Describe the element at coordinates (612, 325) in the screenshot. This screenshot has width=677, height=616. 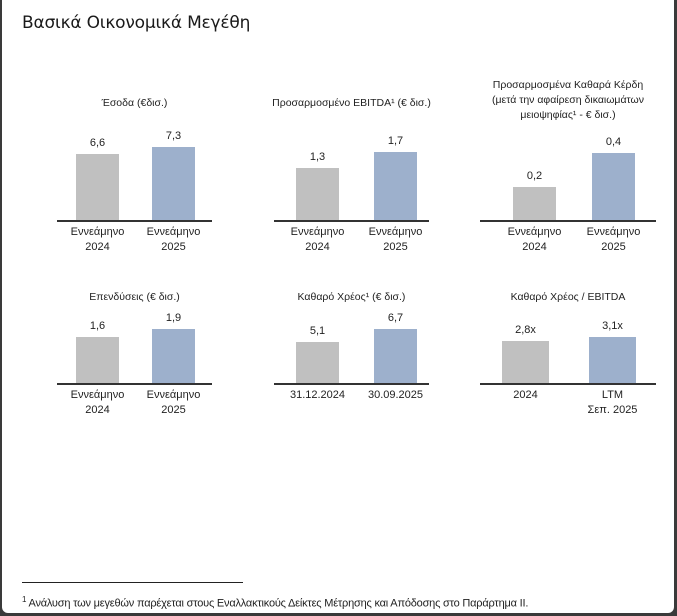
I see `data-label: 3,1x` at that location.